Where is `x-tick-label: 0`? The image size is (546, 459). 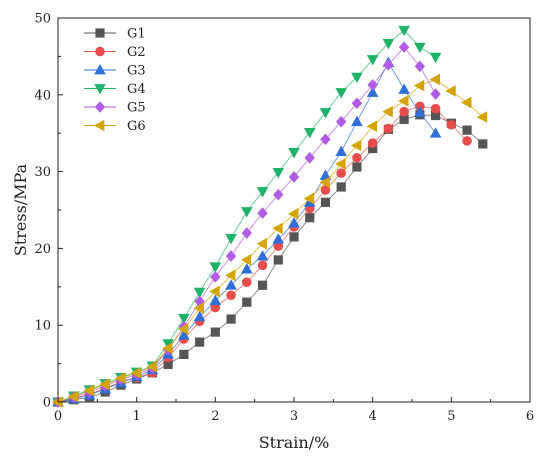
x-tick-label: 0 is located at coordinates (58, 416).